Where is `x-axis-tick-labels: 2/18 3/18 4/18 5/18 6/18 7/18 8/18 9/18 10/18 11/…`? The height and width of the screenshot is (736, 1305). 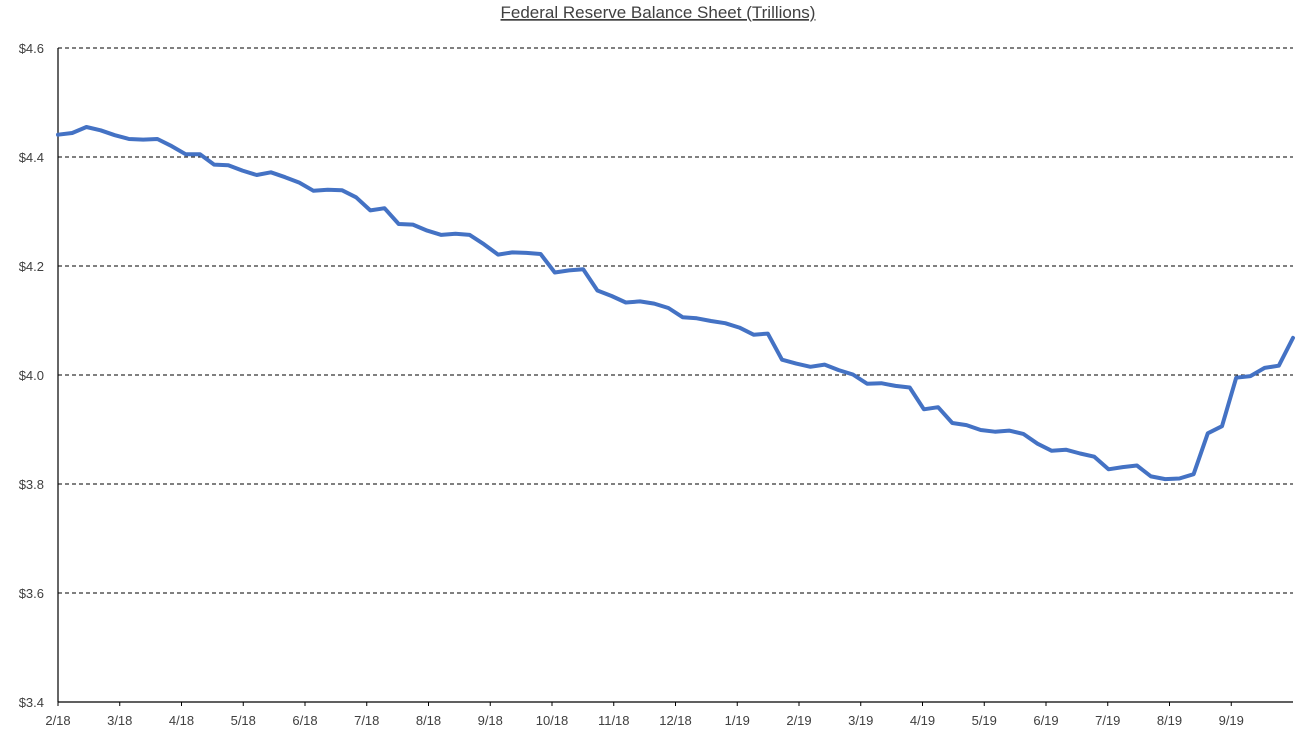
x-axis-tick-labels: 2/18 3/18 4/18 5/18 6/18 7/18 8/18 9/18 10/18 11/… is located at coordinates (644, 720).